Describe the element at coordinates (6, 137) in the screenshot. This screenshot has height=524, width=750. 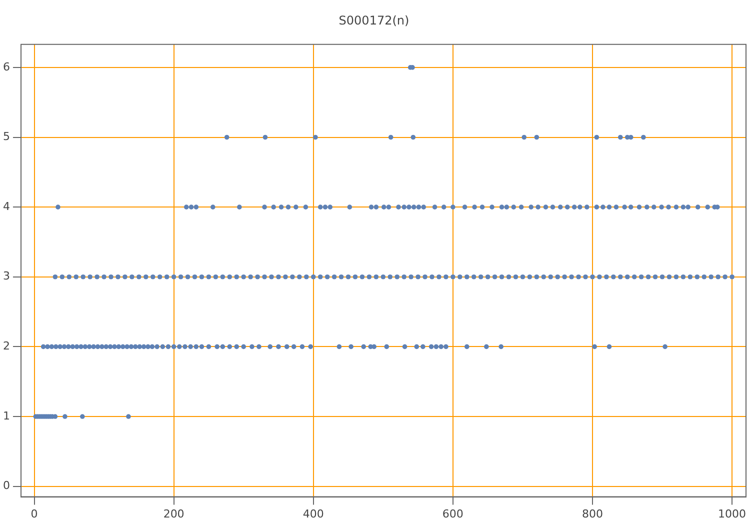
I see `y-tick-label: 5` at that location.